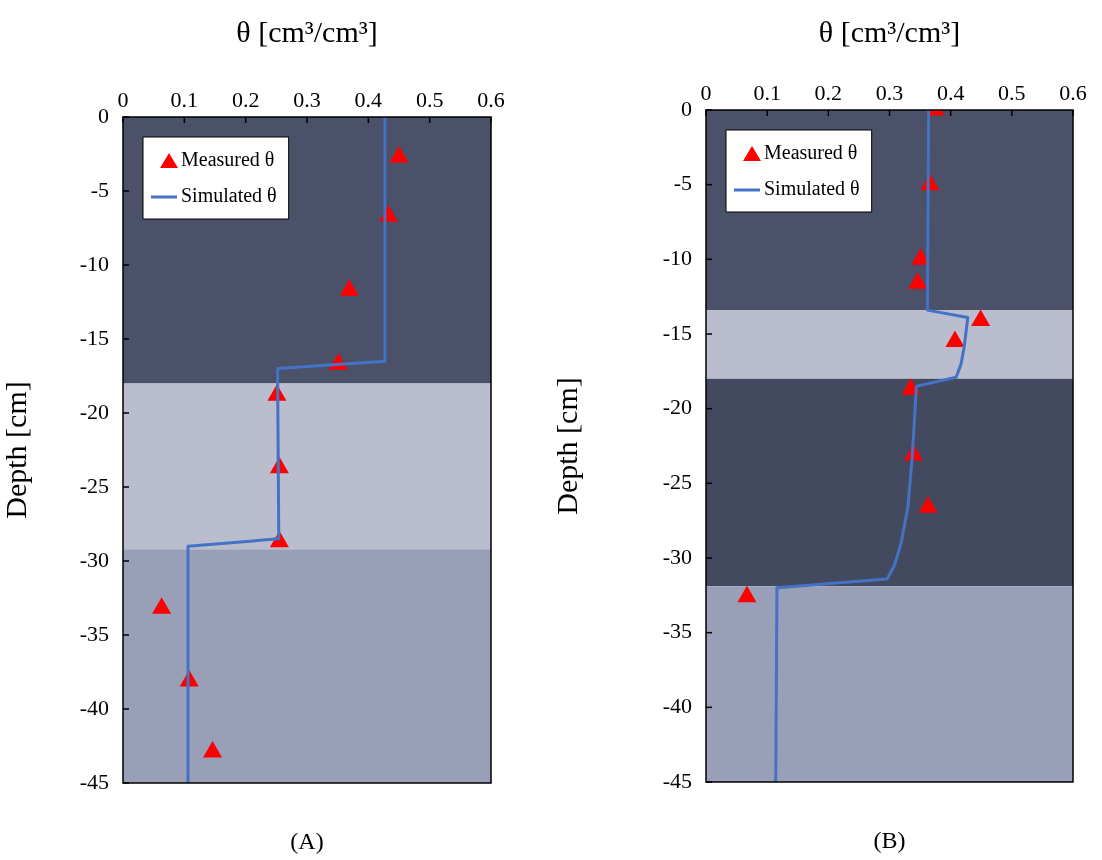 This screenshot has height=860, width=1102. I want to click on y-tick-label: 0, so click(103, 115).